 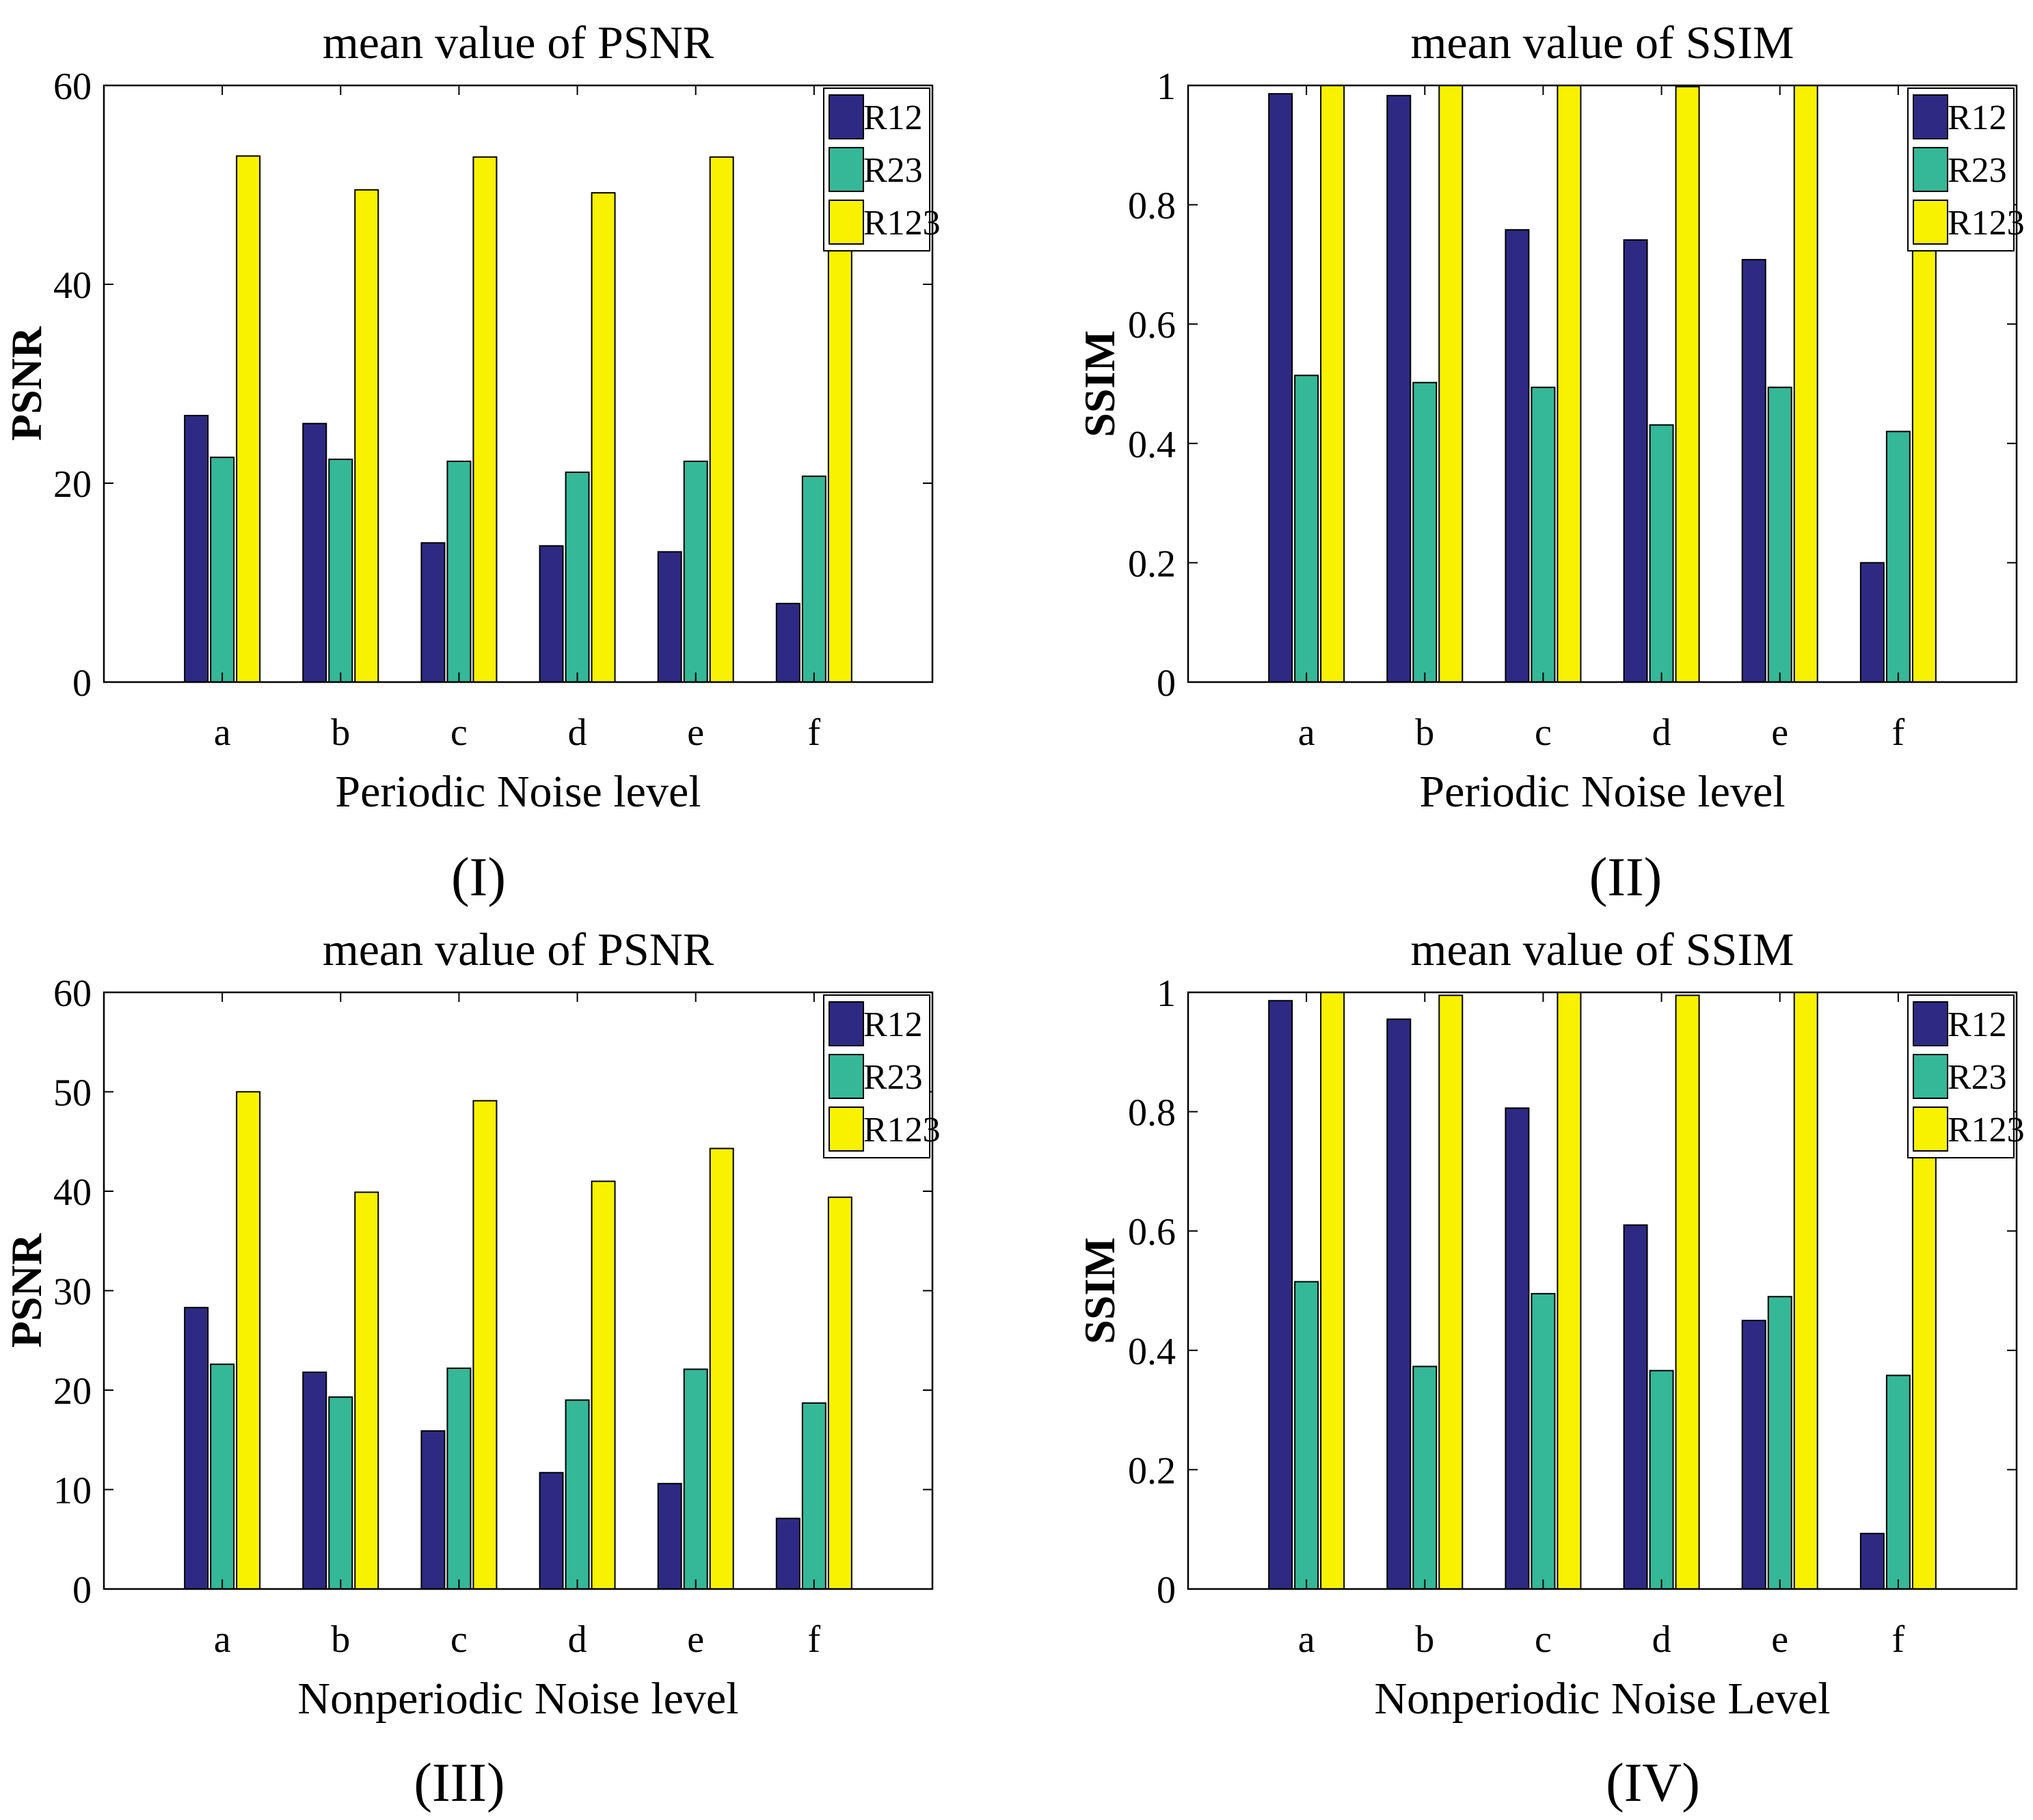 I want to click on y-tick-label: 0.2, so click(x=1152, y=1471).